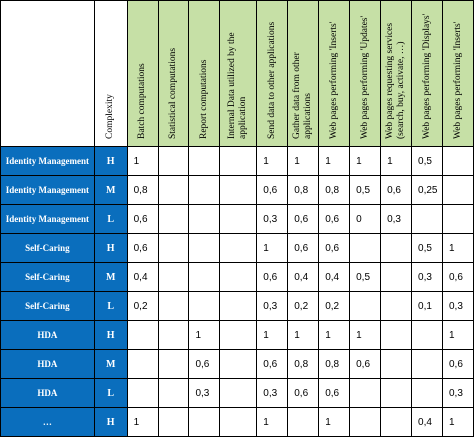 This screenshot has width=474, height=437. I want to click on row-group-label: Identity Management, so click(47, 161).